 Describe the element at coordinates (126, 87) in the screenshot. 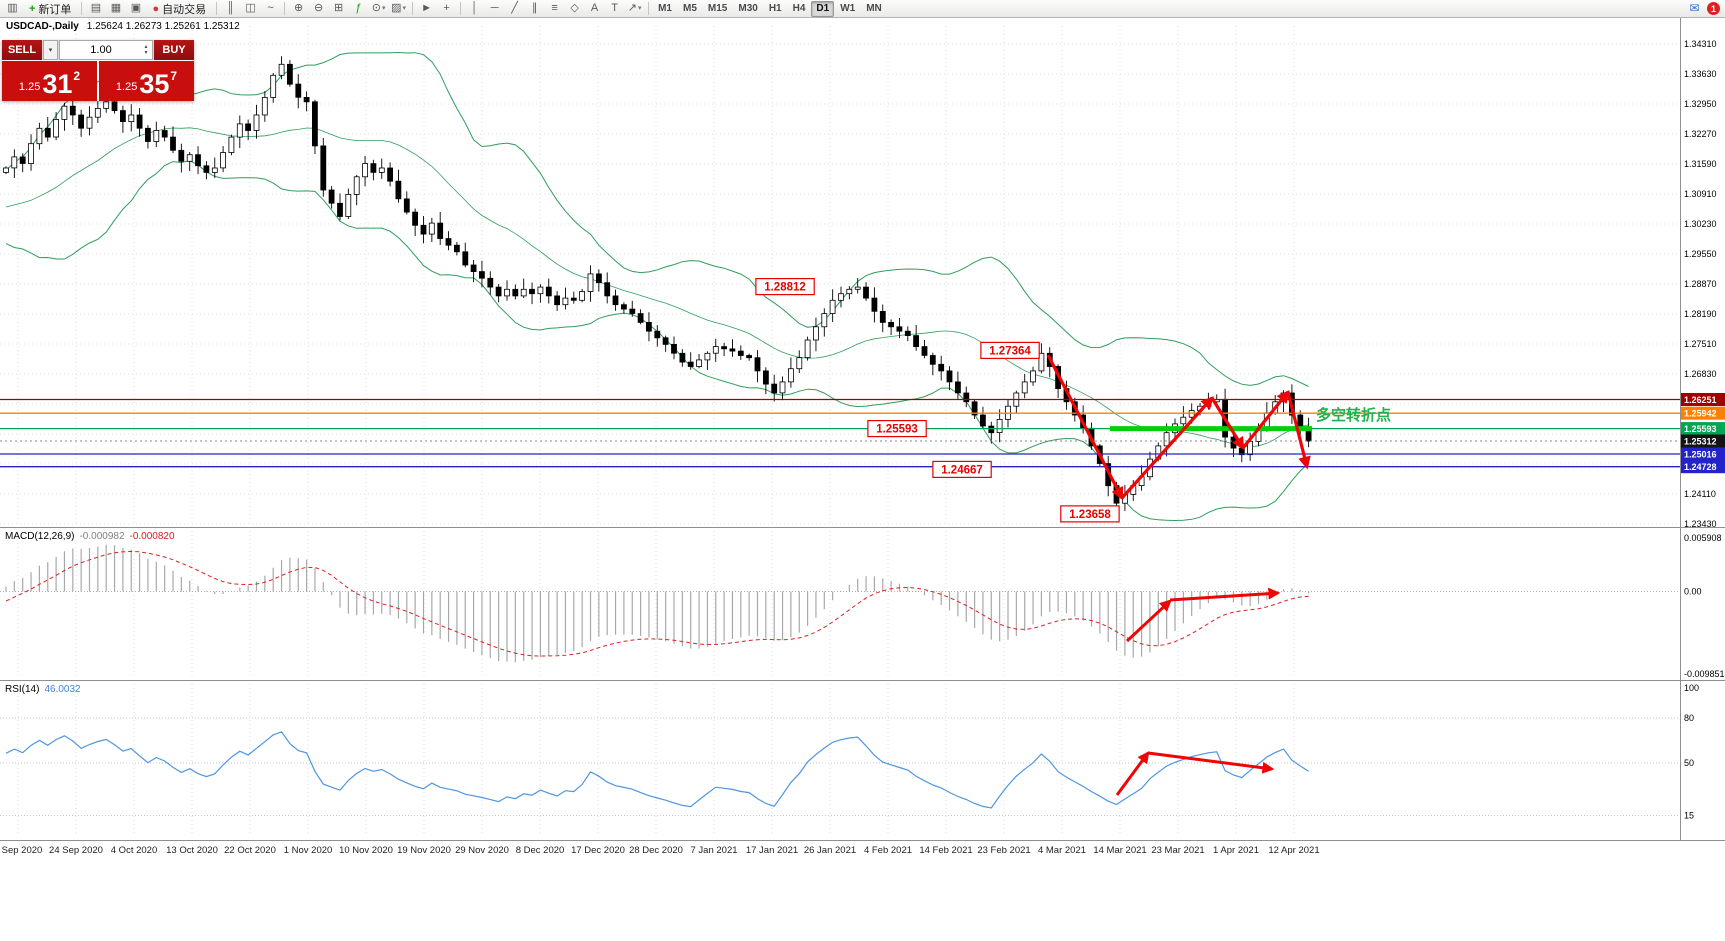

I see `ask-prefix: 1.25` at that location.